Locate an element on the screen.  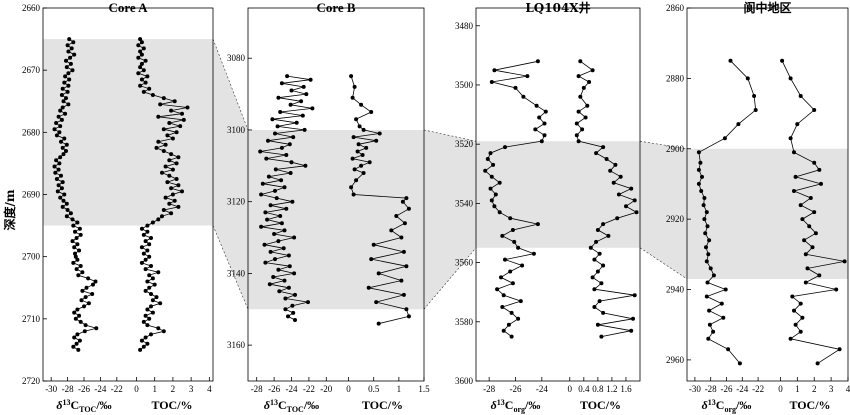
connector-line is located at coordinates (230, 267).